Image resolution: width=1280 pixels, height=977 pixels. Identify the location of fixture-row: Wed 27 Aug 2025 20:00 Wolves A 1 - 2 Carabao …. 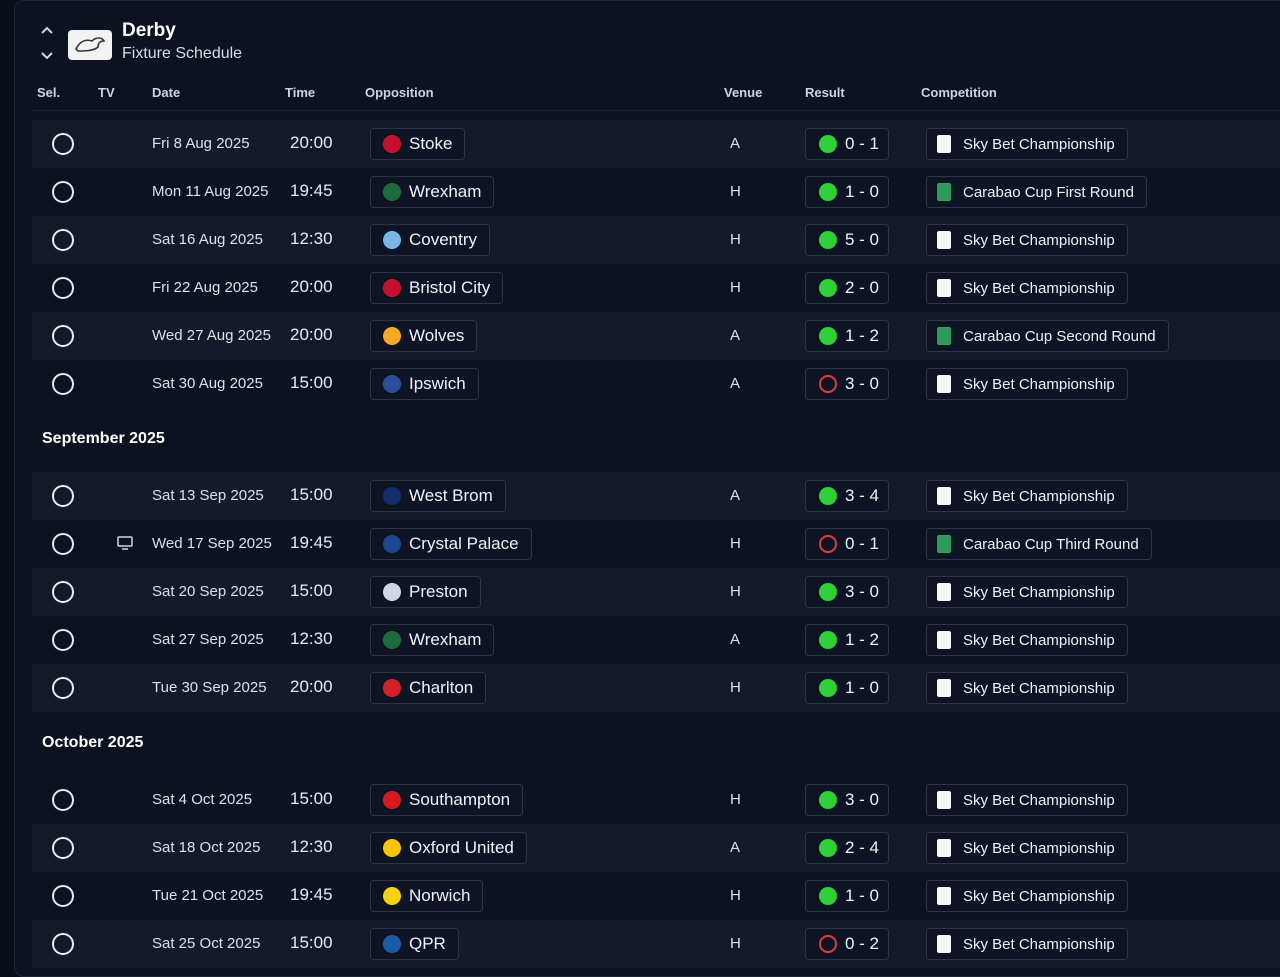
(656, 336).